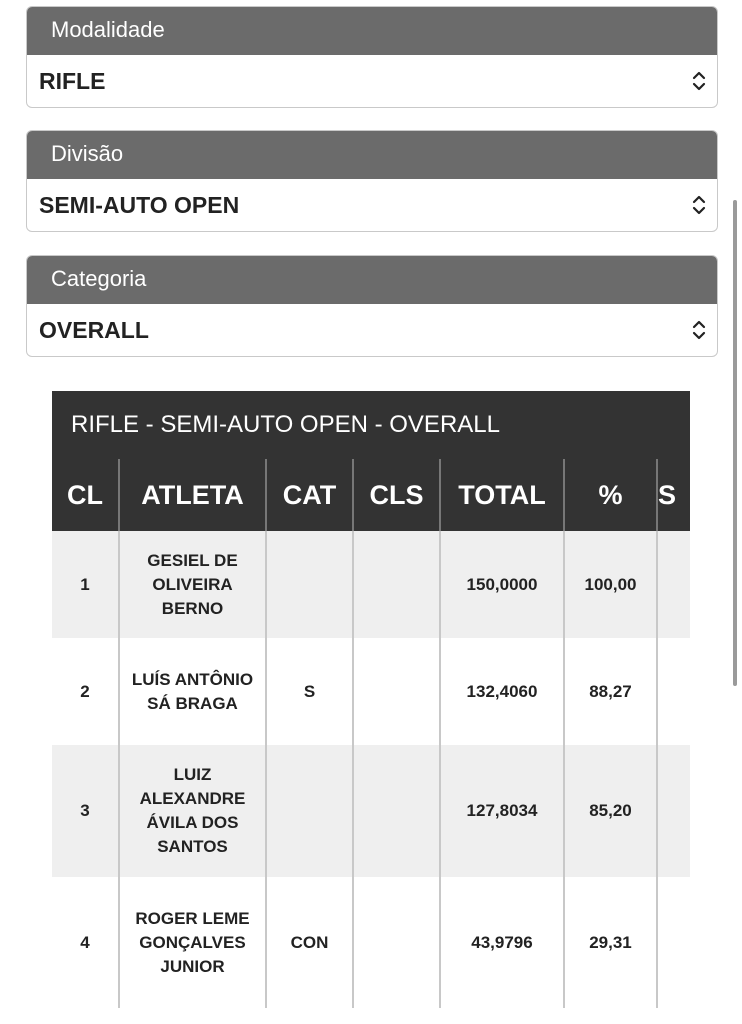 The height and width of the screenshot is (1024, 742). I want to click on column-header: S, so click(673, 495).